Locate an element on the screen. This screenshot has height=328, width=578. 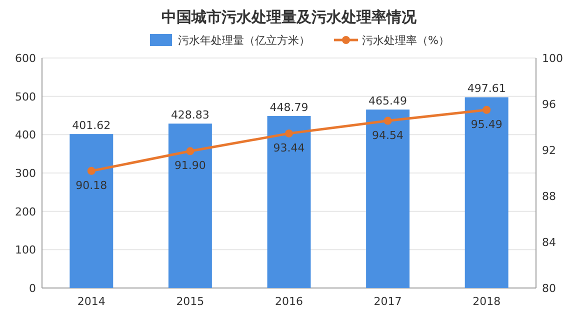
x-tick-label: 2018 is located at coordinates (486, 301).